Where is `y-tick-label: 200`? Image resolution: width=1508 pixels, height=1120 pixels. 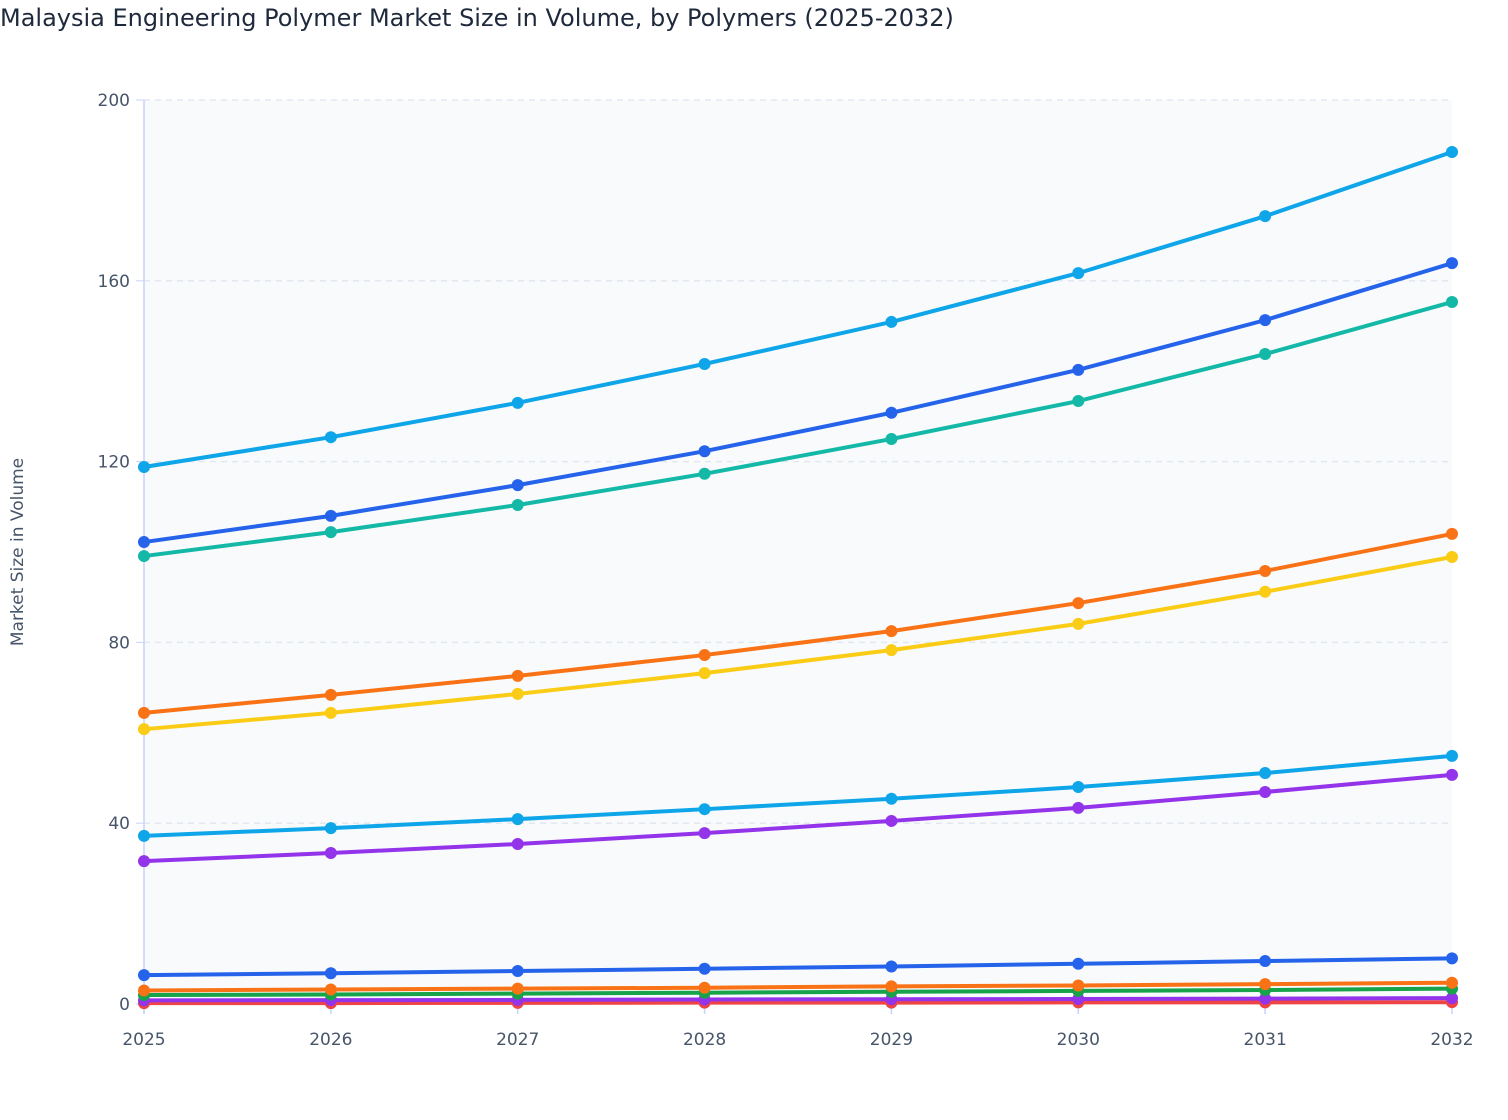
y-tick-label: 200 is located at coordinates (114, 101).